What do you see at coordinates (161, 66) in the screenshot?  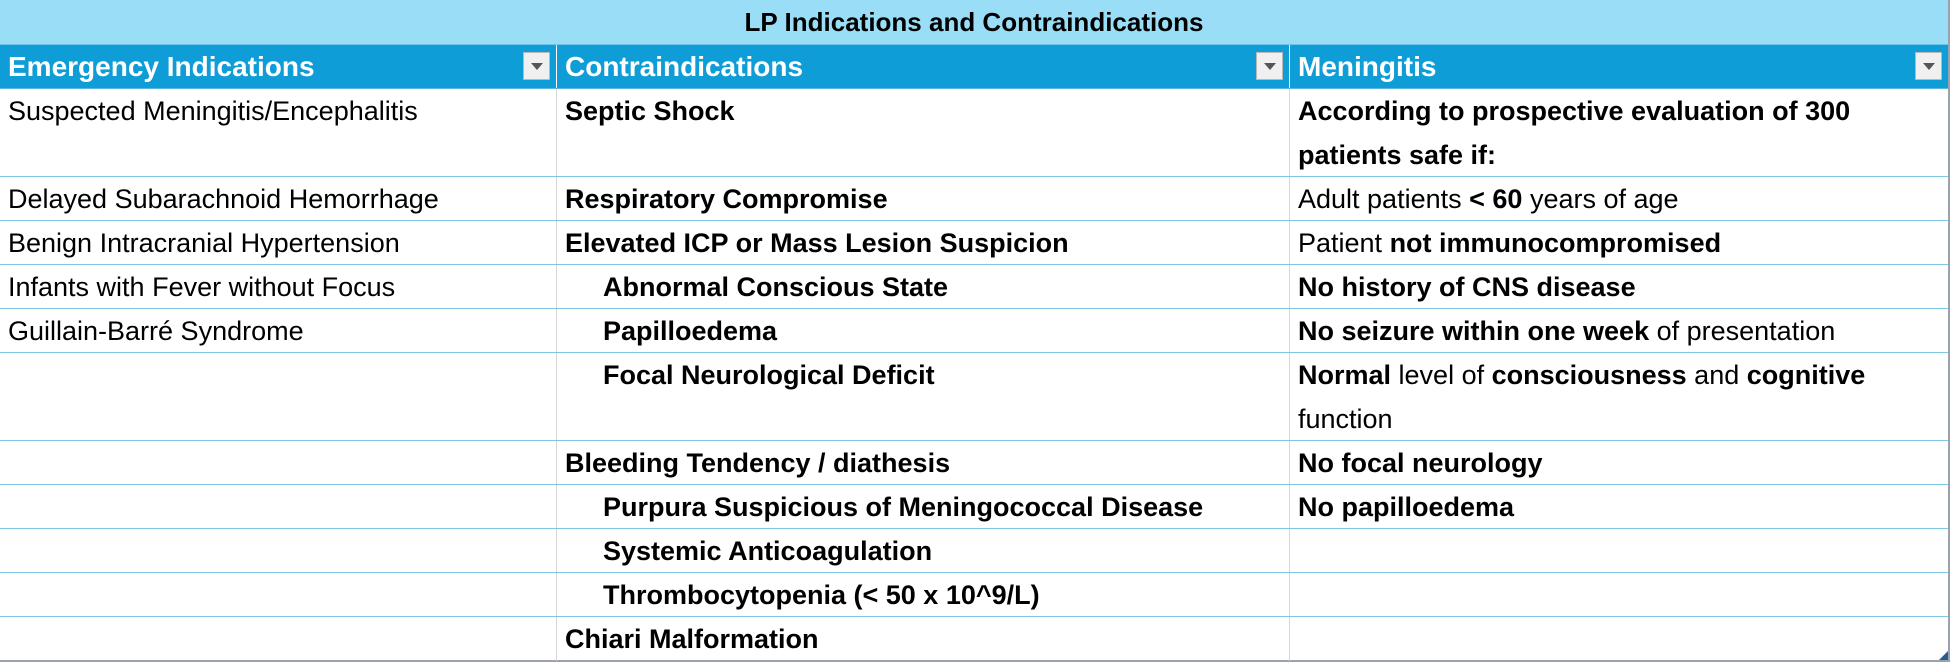 I see `column-header-label: Emergency Indications` at bounding box center [161, 66].